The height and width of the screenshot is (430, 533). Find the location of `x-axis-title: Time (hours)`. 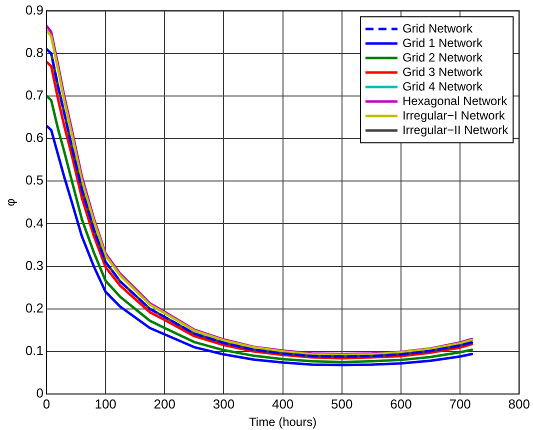

x-axis-title: Time (hours) is located at coordinates (283, 422).